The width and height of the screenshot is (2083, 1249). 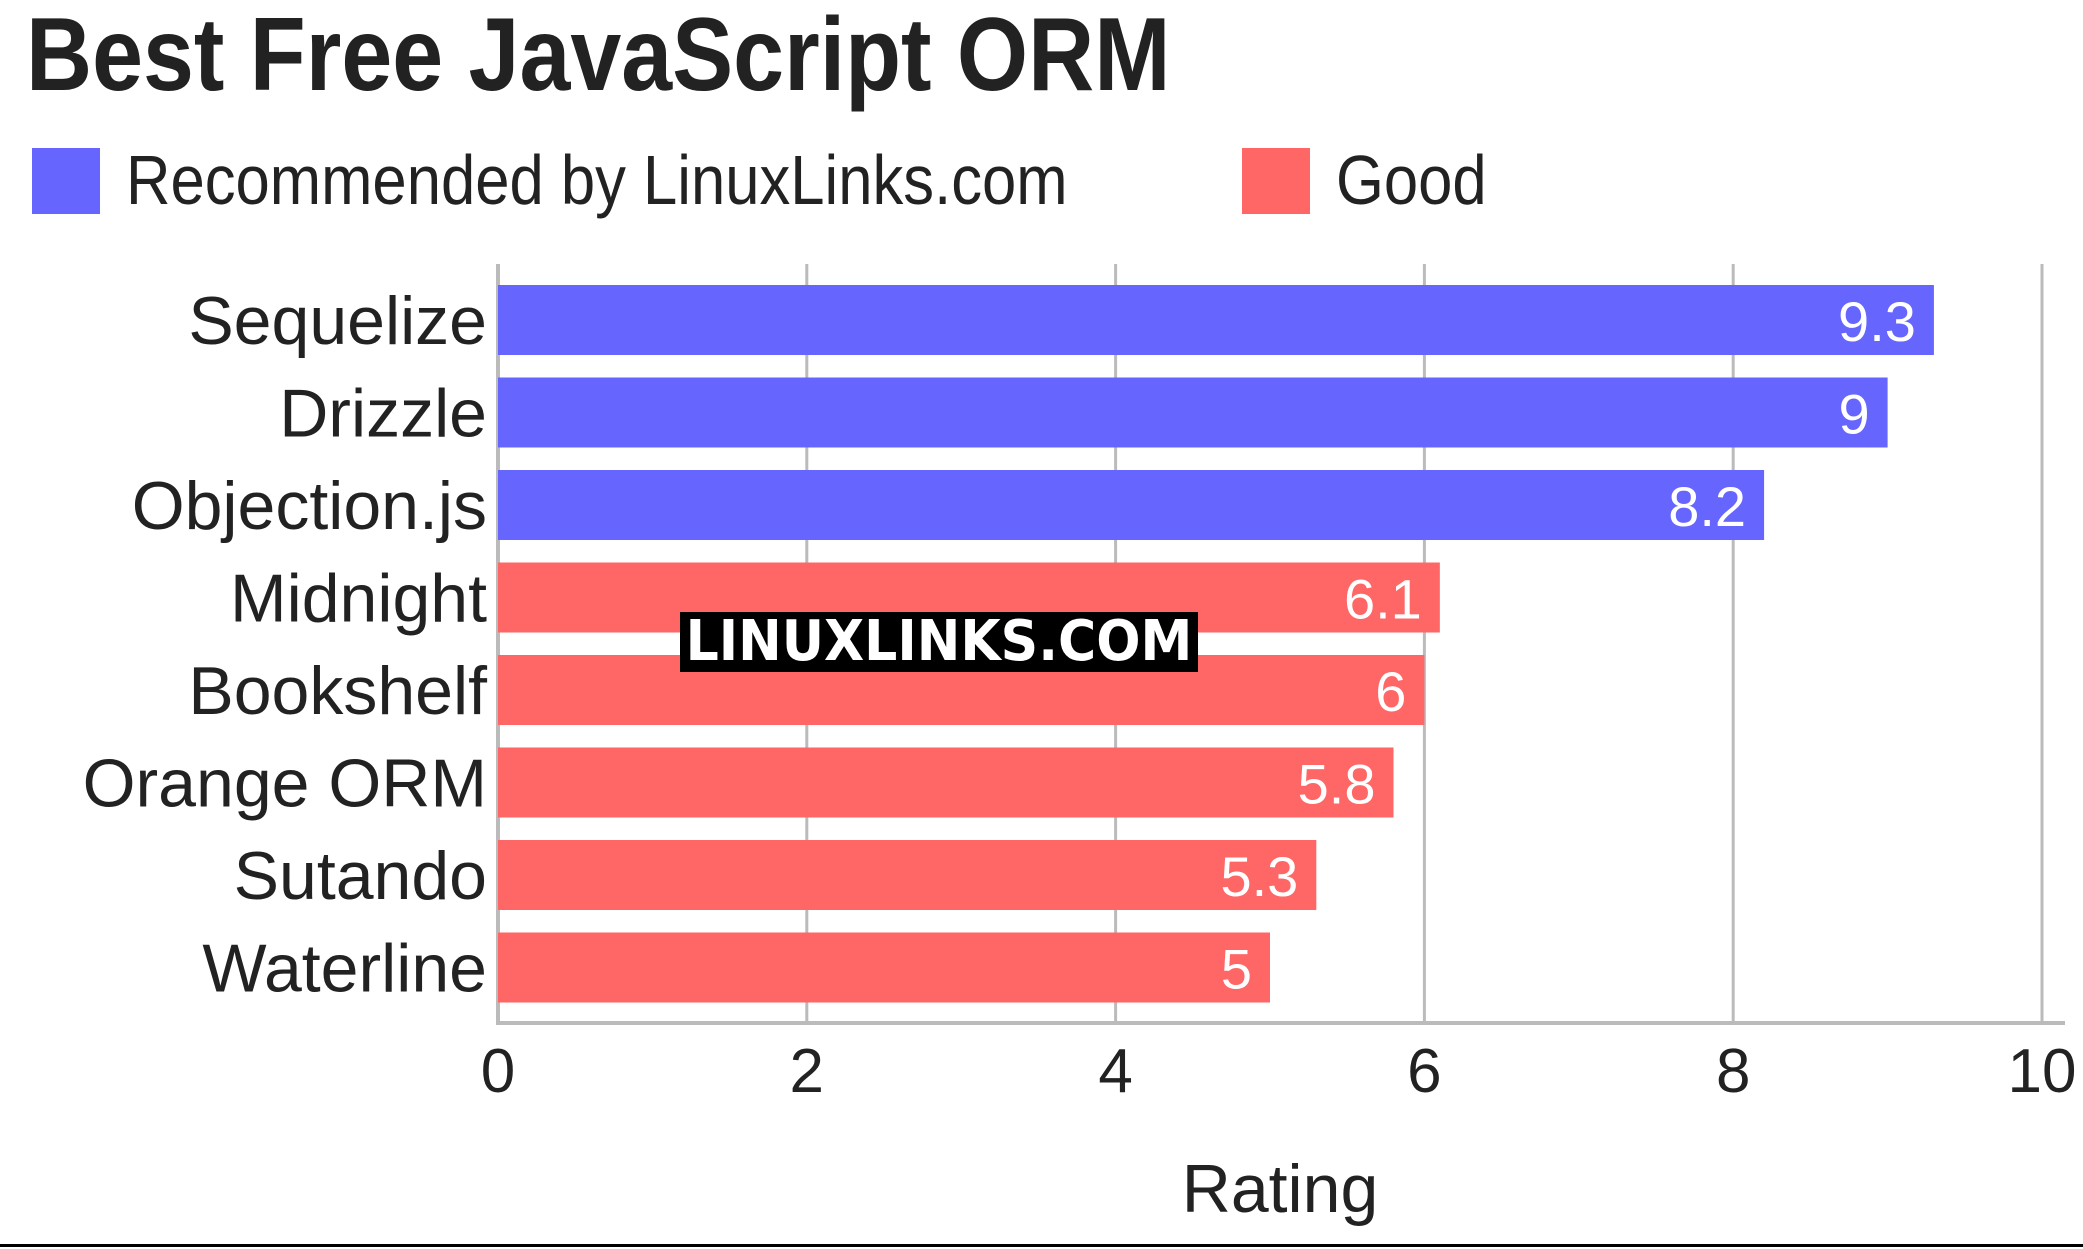 I want to click on category-label: Midnight, so click(x=358, y=599).